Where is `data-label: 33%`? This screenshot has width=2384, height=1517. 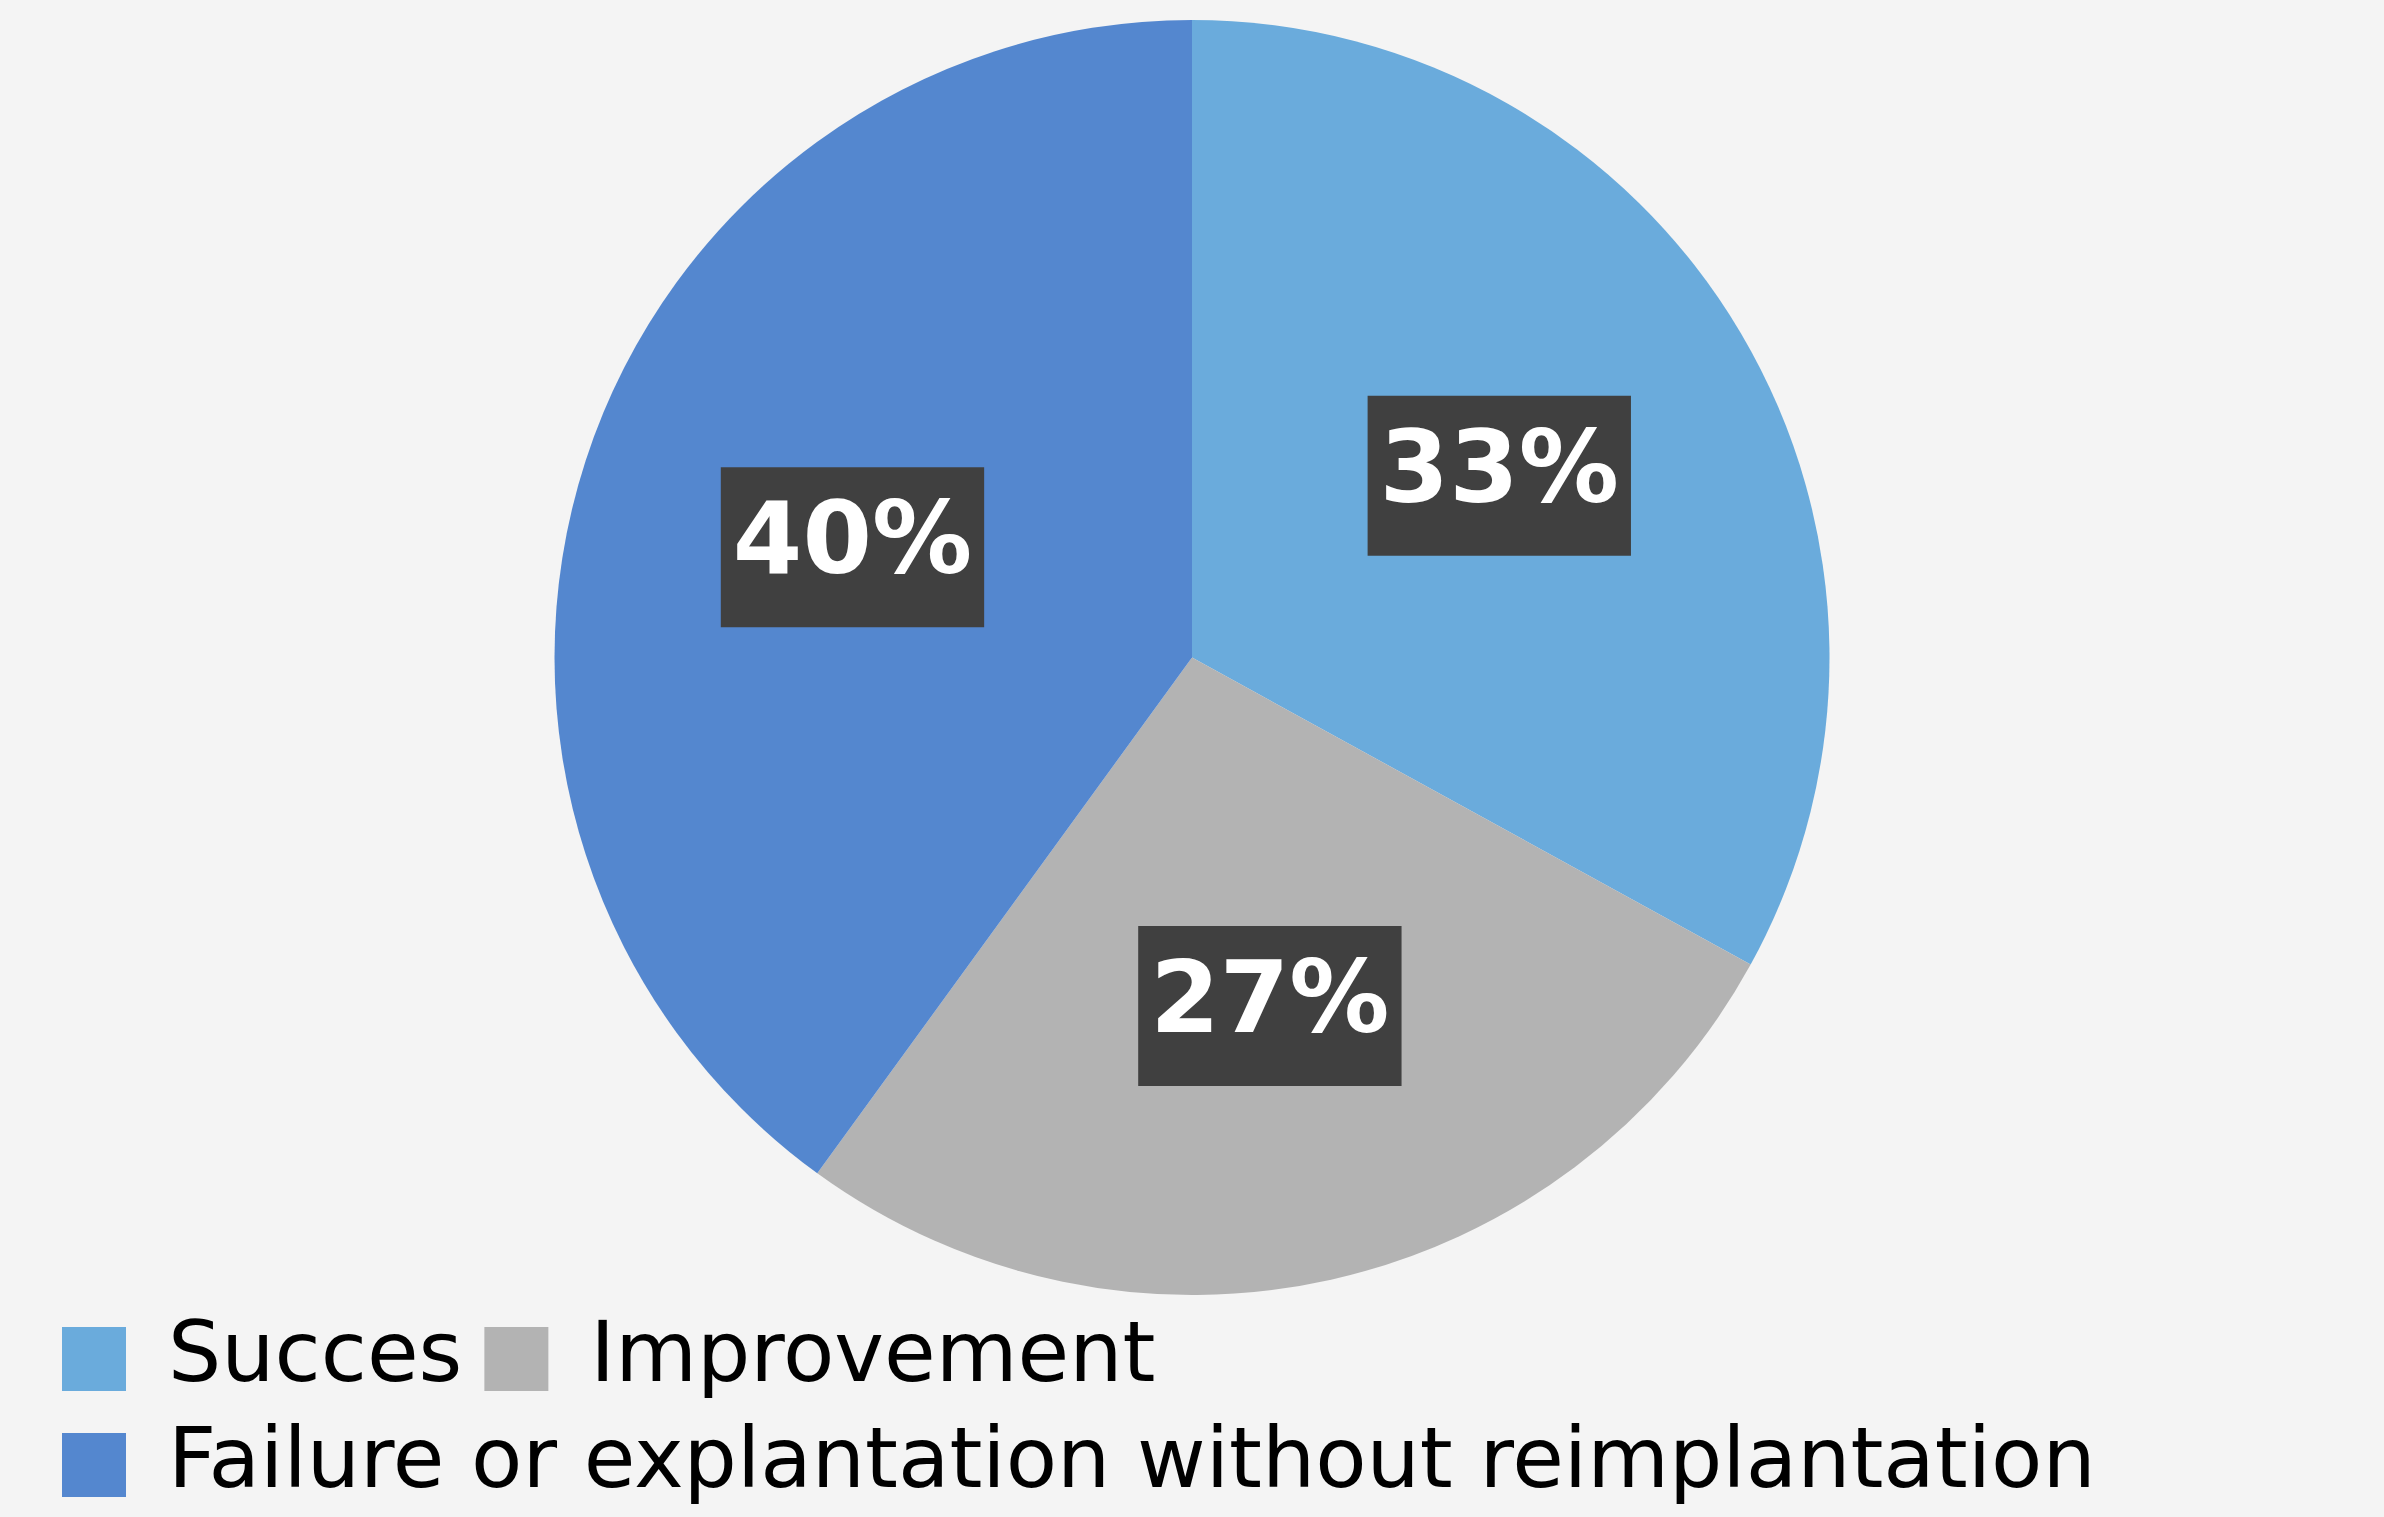 data-label: 33% is located at coordinates (1499, 467).